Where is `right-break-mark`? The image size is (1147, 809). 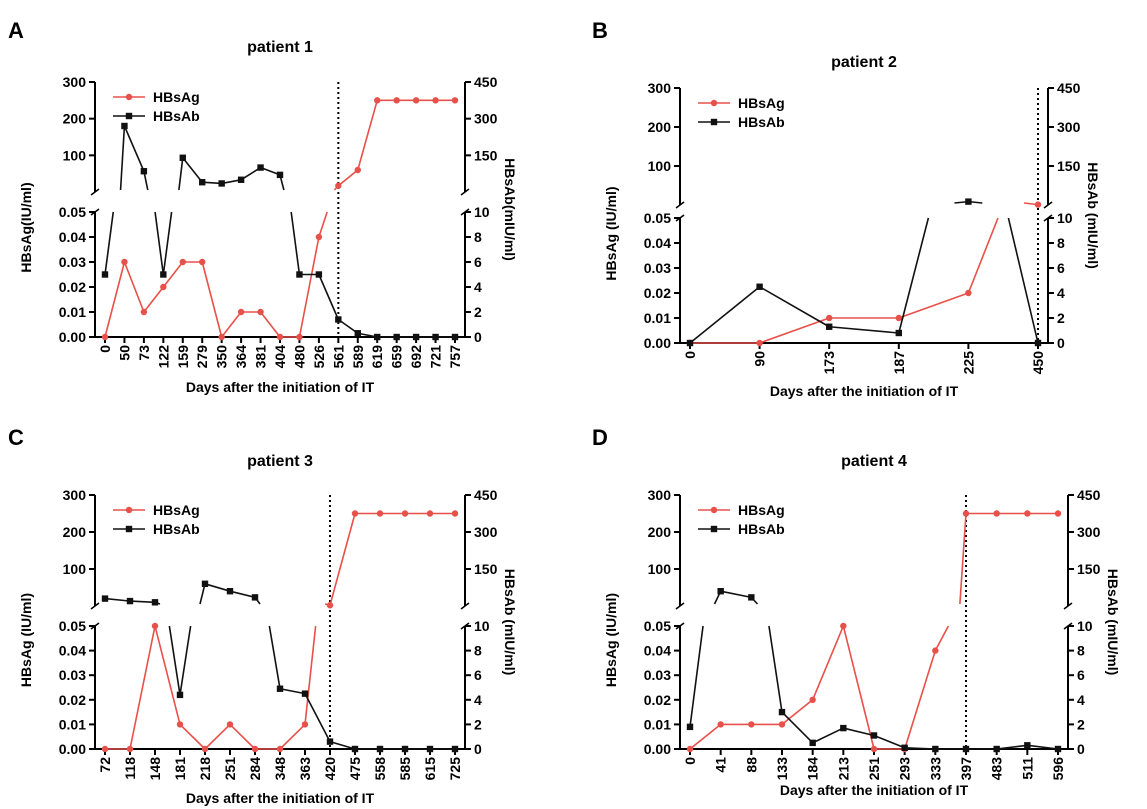 right-break-mark is located at coordinates (1068, 606).